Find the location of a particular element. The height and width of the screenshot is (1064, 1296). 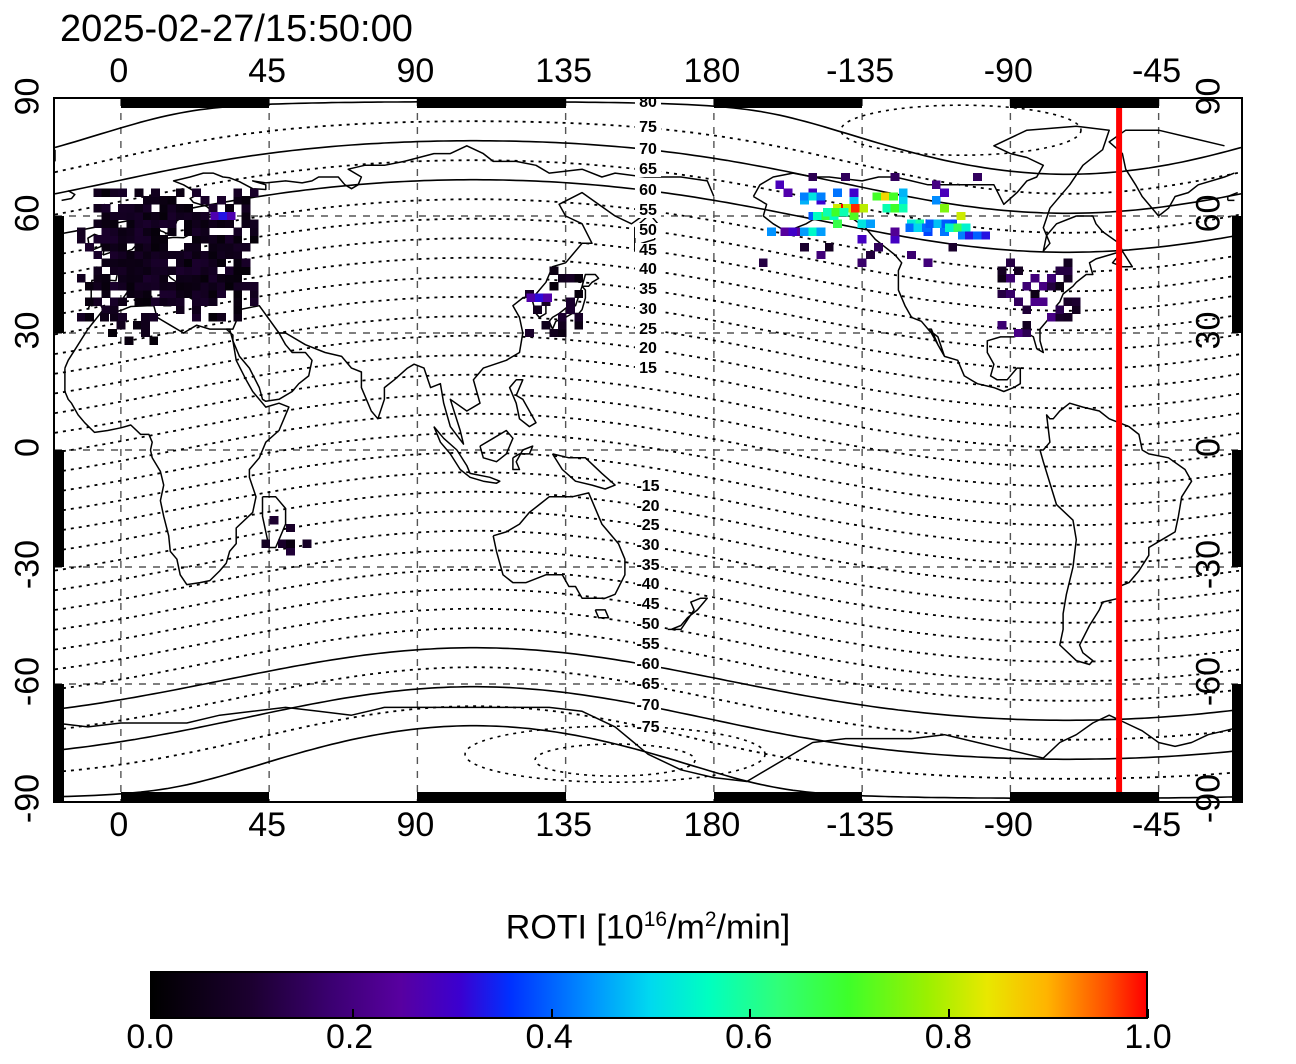

colorbar-tick-label: 1.0 is located at coordinates (1148, 1037).